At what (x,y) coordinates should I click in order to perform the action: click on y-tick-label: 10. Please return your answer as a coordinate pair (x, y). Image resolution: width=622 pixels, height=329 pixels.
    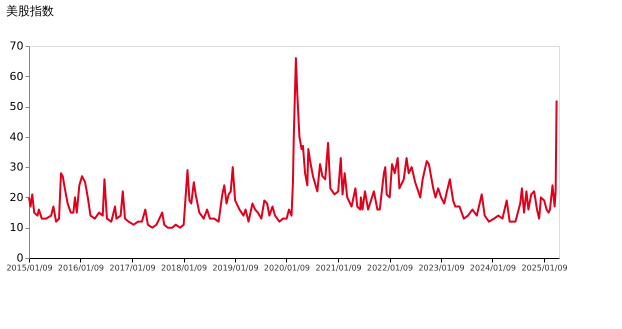
    Looking at the image, I should click on (17, 227).